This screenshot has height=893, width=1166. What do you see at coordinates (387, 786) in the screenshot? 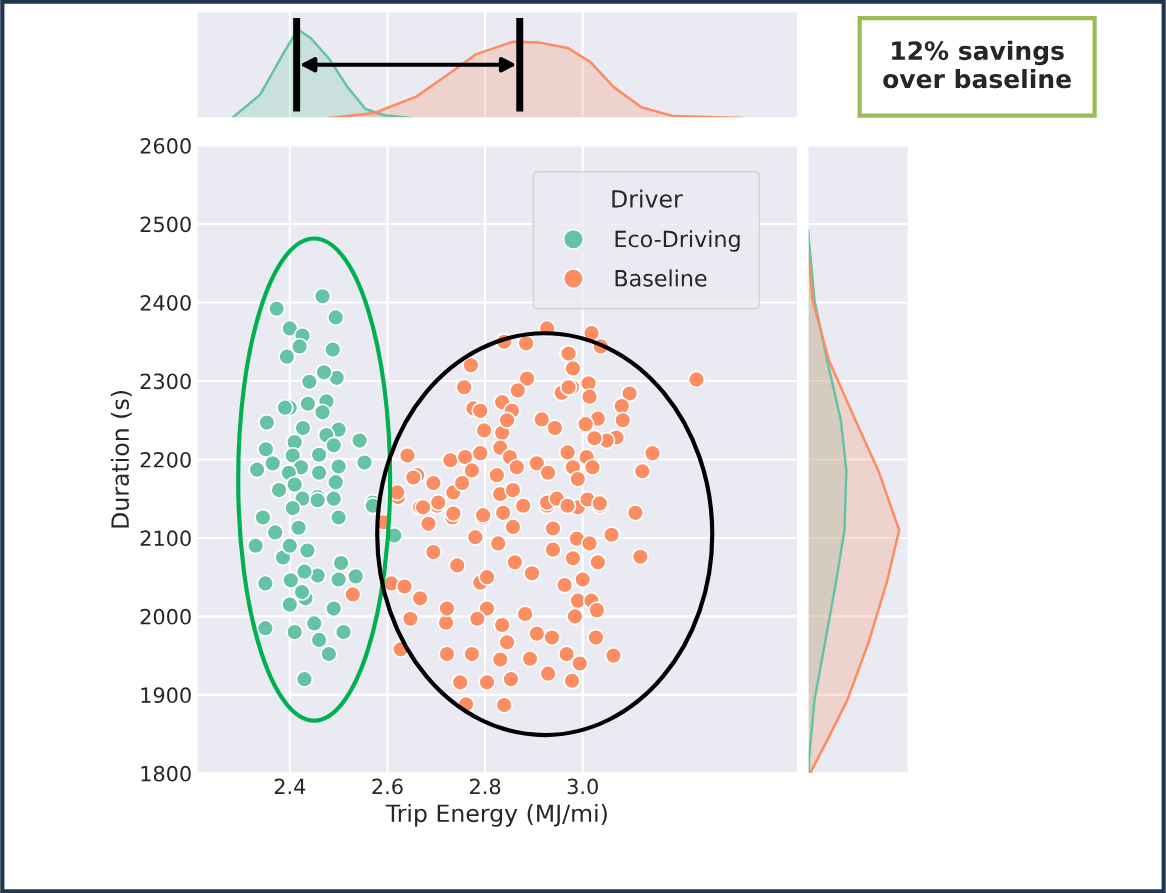
I see `x-tick-label: 2.6` at bounding box center [387, 786].